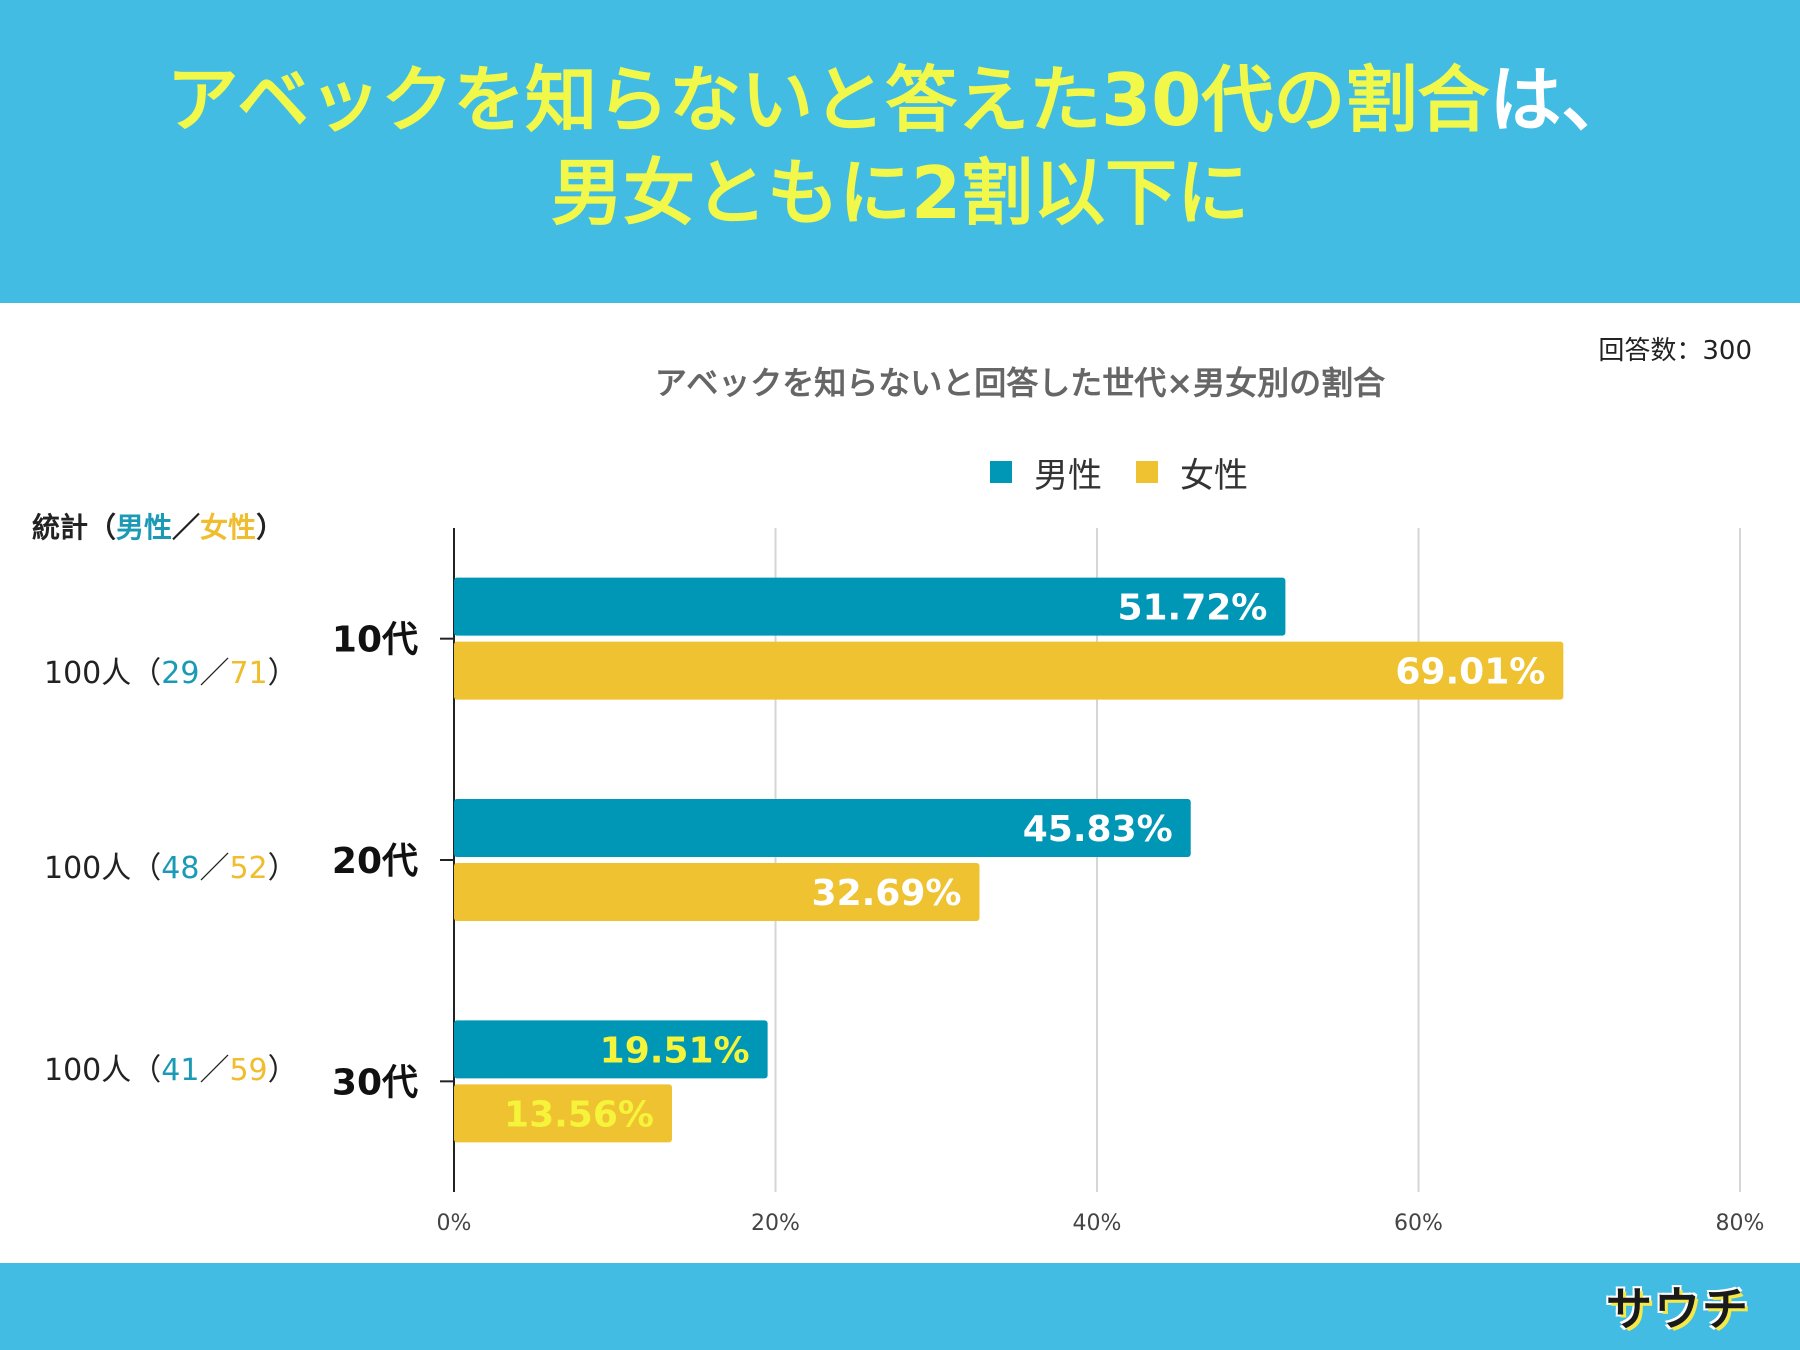 This screenshot has width=1800, height=1350. I want to click on x-tick-label: 80%, so click(1740, 1223).